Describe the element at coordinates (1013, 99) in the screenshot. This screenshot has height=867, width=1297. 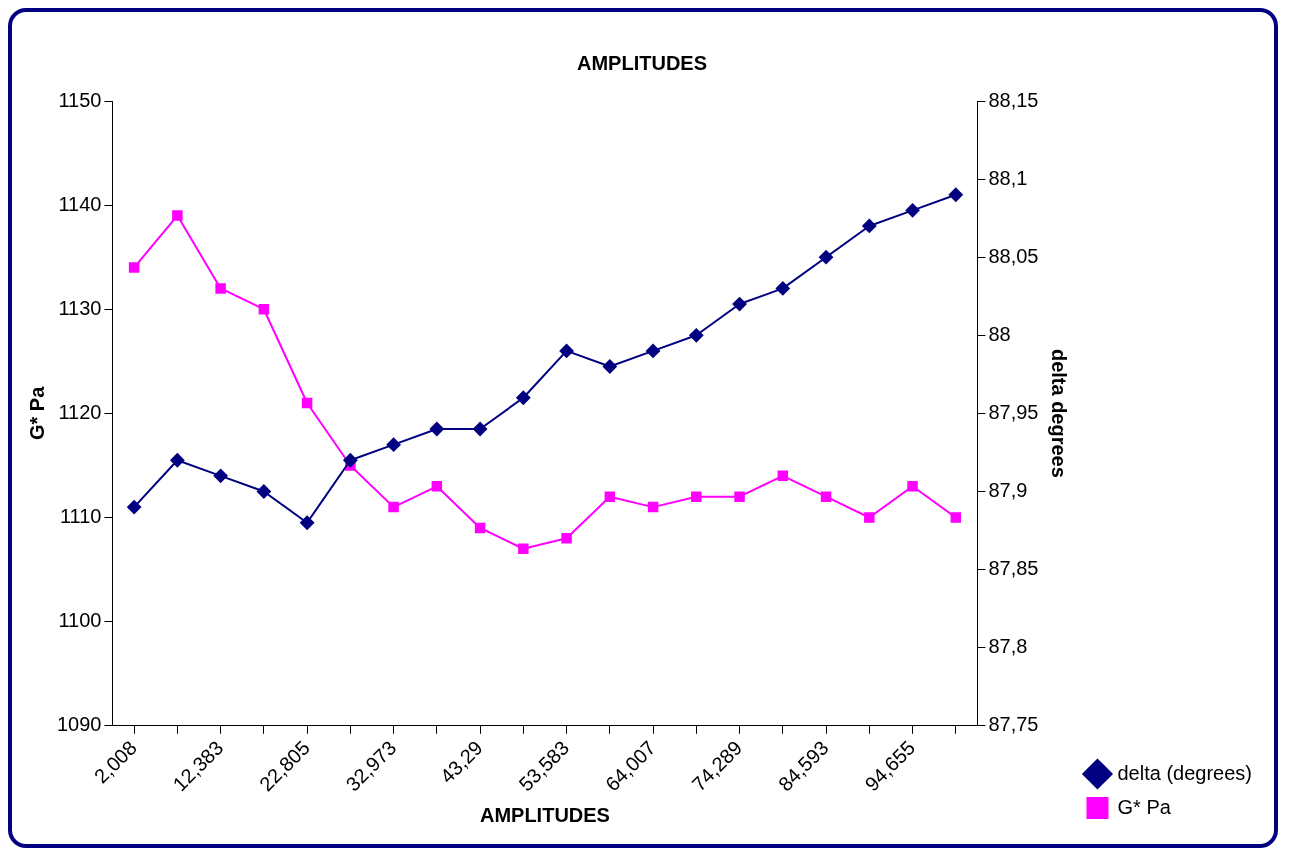
I see `y2-tick-label: 88,15` at that location.